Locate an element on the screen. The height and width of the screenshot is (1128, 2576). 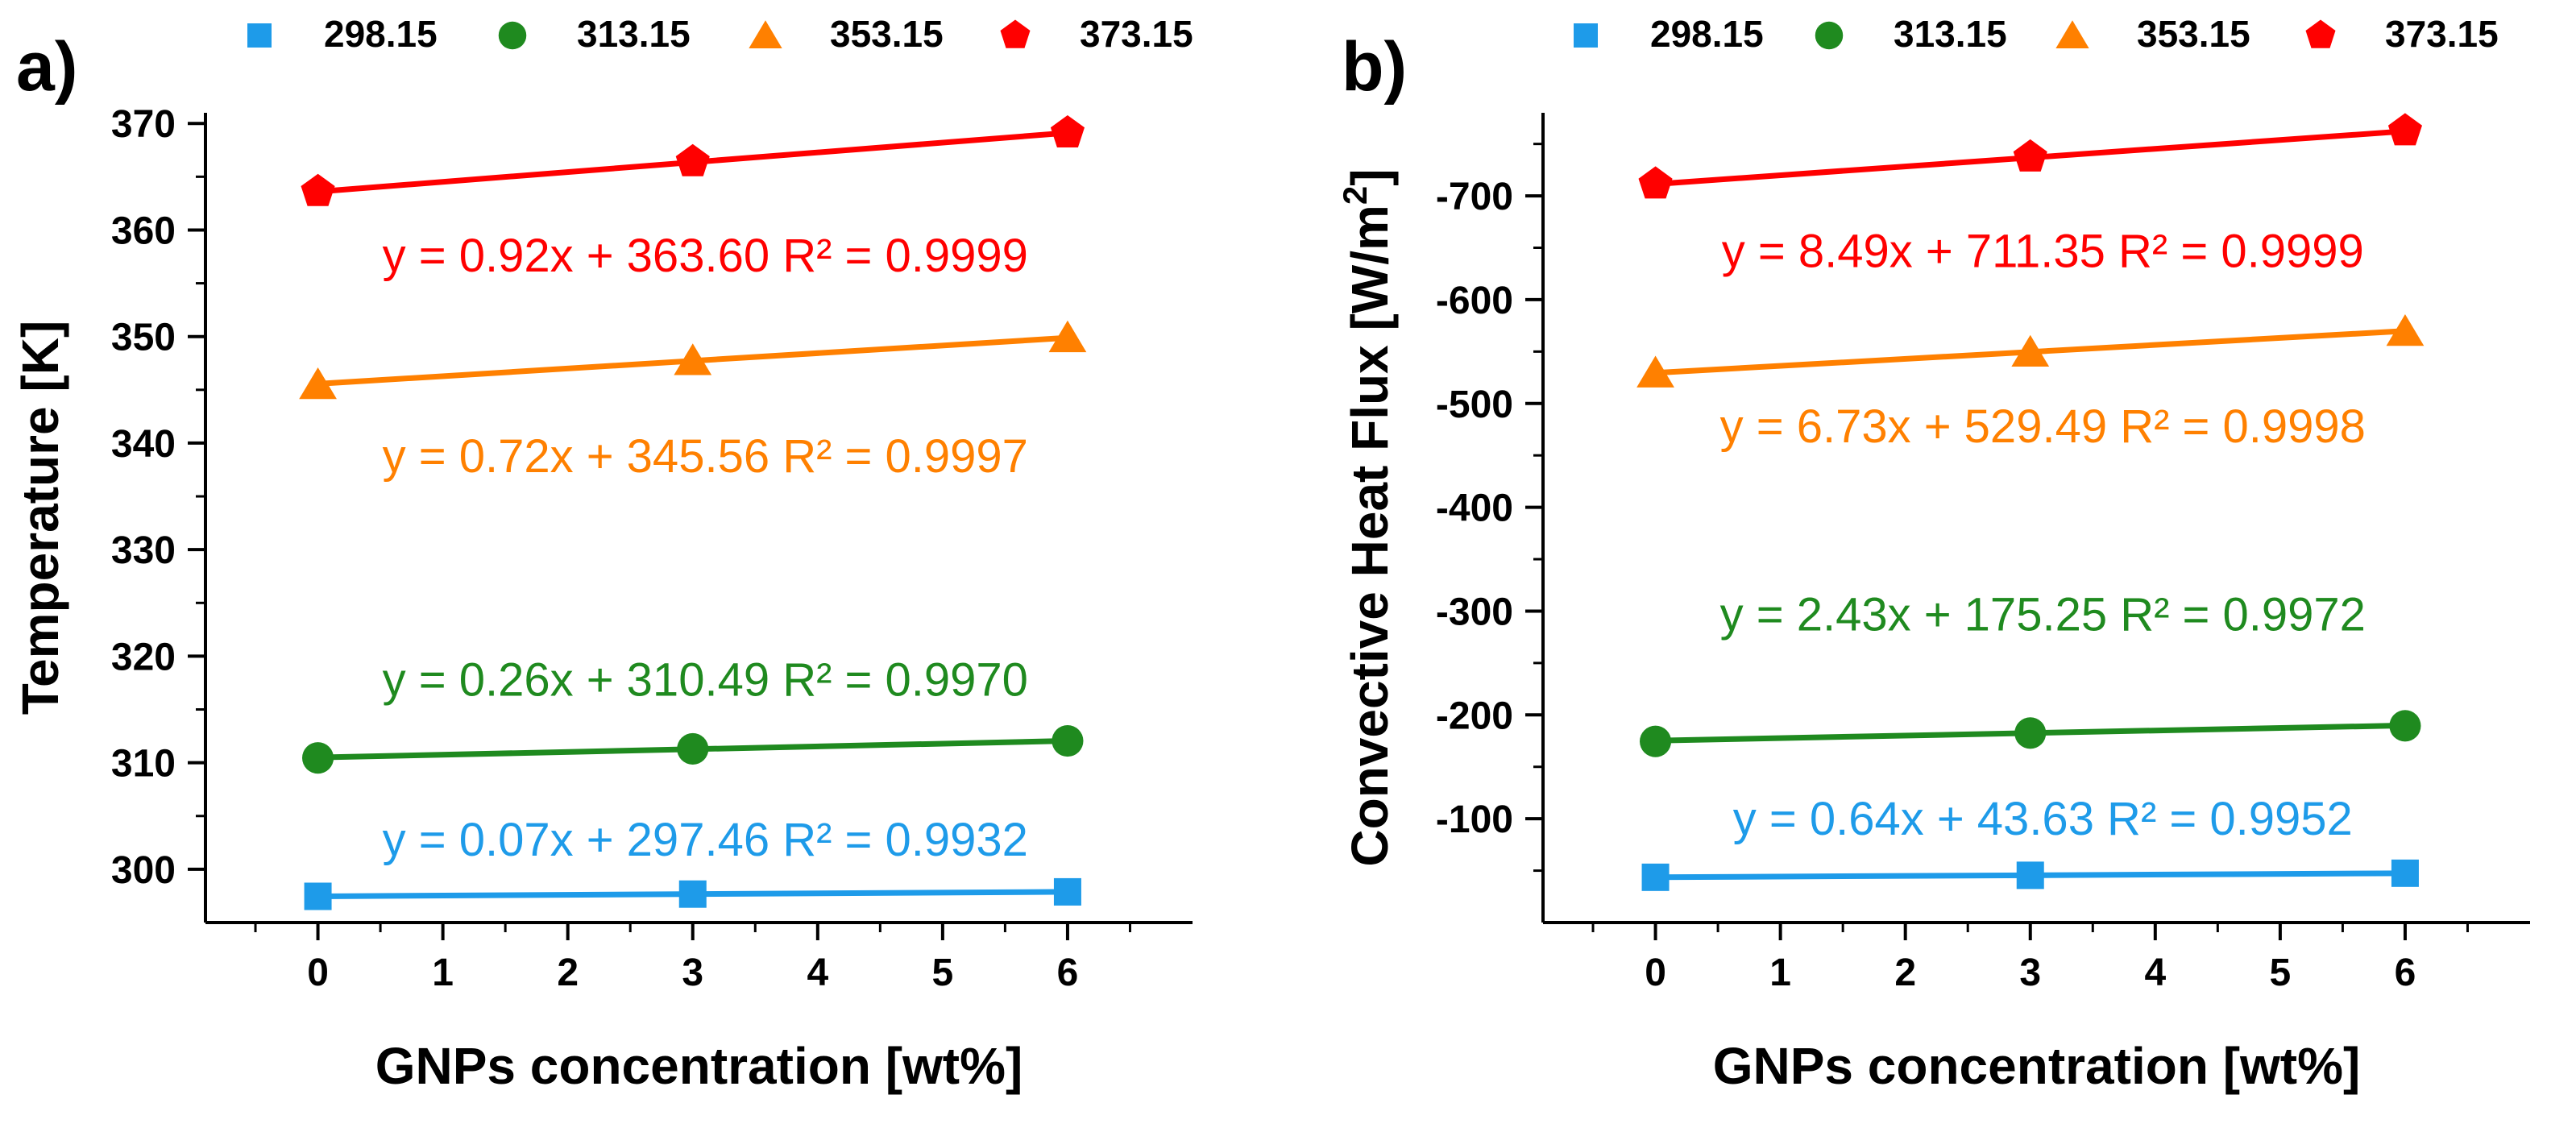
y-tick-label: -700 is located at coordinates (1474, 197).